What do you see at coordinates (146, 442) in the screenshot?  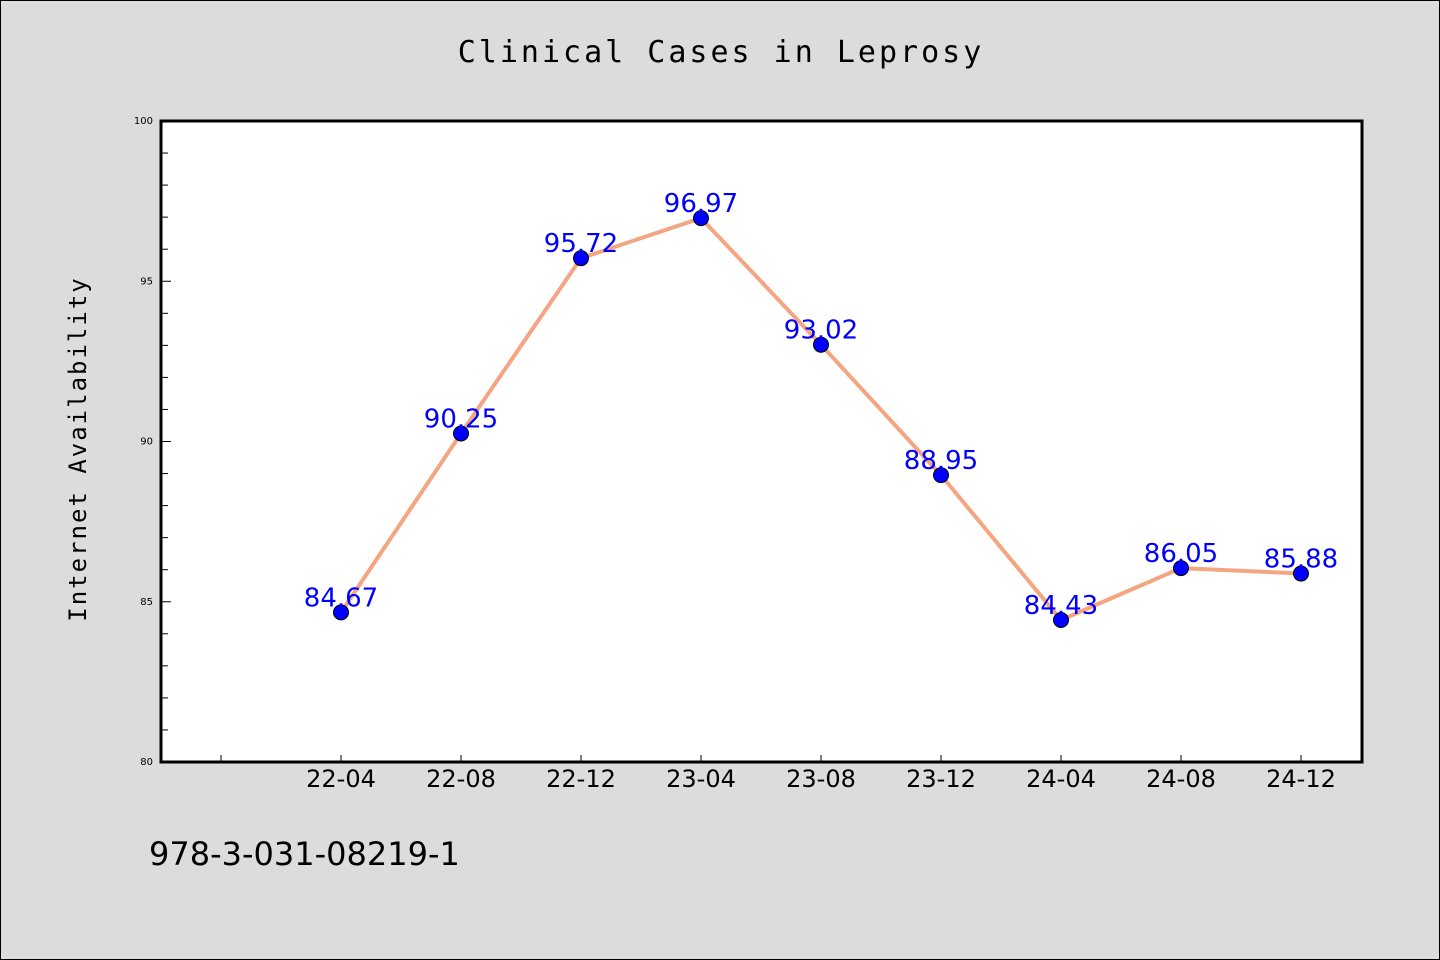 I see `y-tick-label: 90` at bounding box center [146, 442].